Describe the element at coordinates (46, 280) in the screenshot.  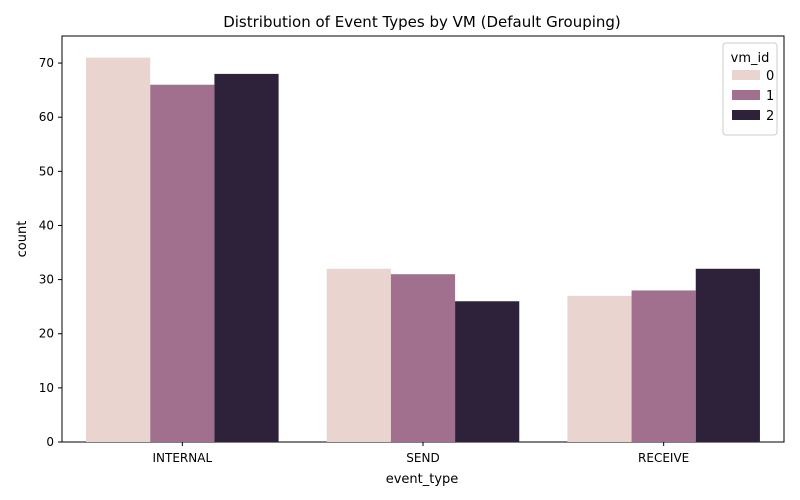
I see `y-tick-label: 30` at that location.